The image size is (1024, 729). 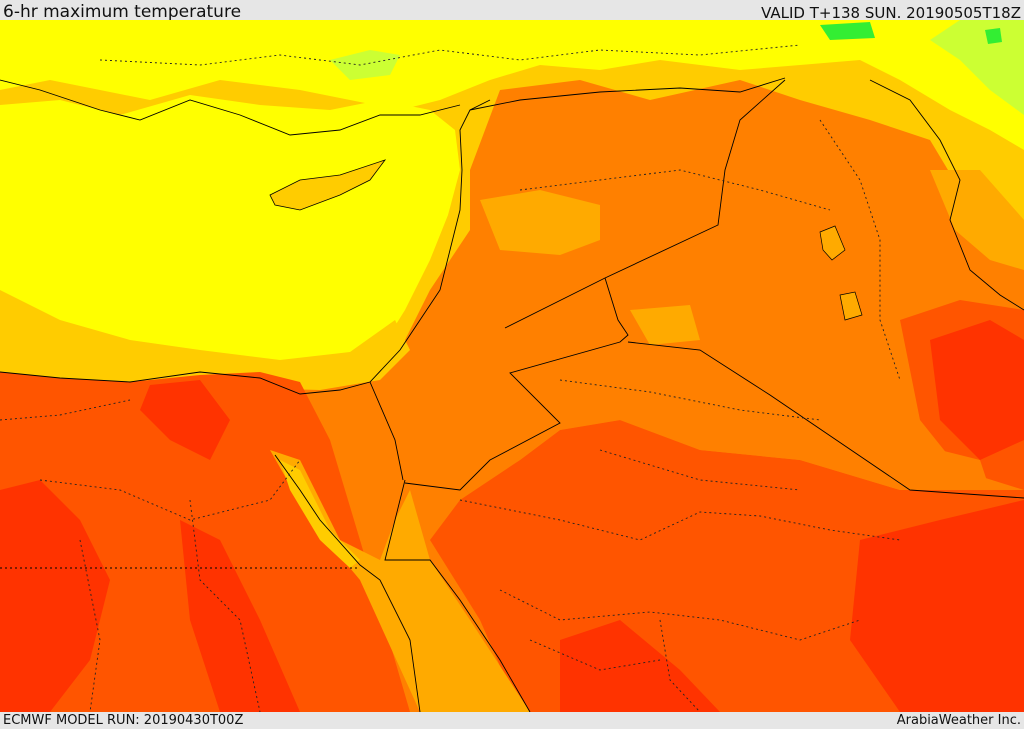 What do you see at coordinates (540, 222) in the screenshot?
I see `warm-patch-syria` at bounding box center [540, 222].